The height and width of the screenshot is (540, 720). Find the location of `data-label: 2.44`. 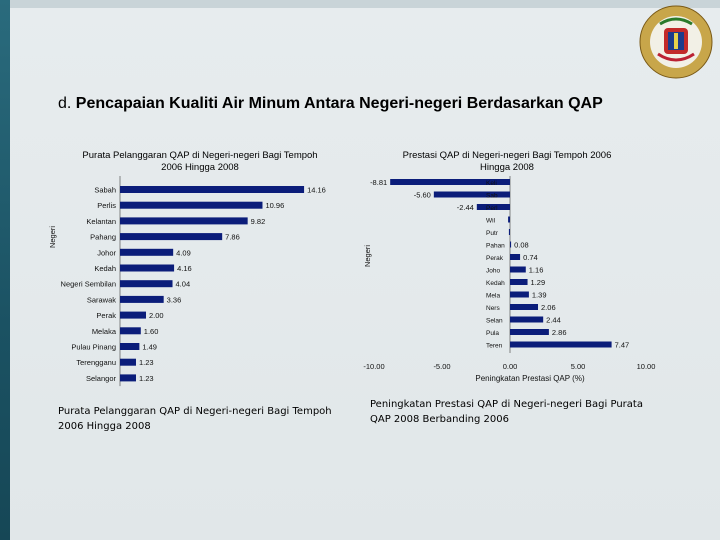

data-label: 2.44 is located at coordinates (553, 320).